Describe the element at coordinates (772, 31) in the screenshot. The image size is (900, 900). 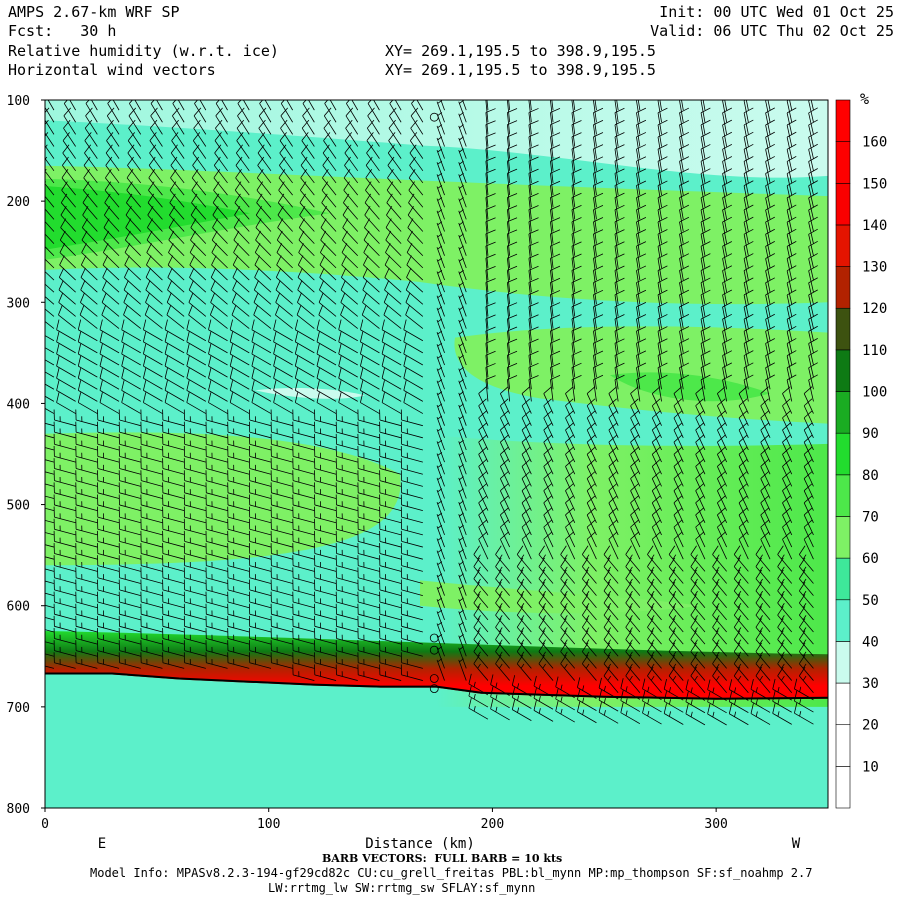
I see `header-valid: Valid: 06 UTC Thu 02 Oct 25` at that location.